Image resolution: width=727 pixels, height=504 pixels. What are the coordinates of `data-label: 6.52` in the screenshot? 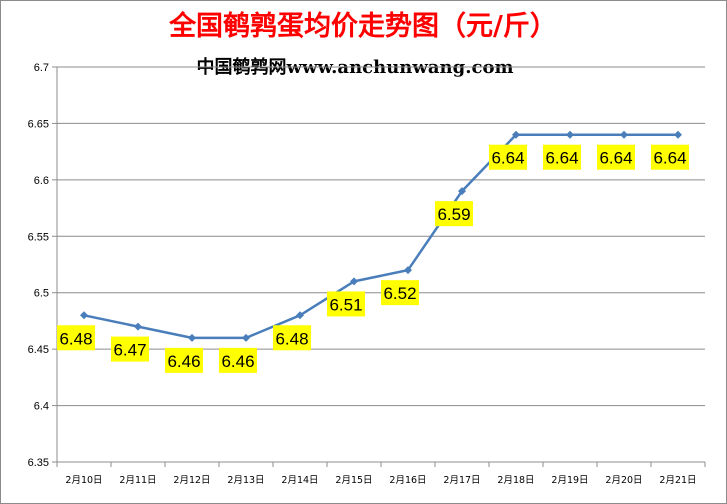 It's located at (400, 293).